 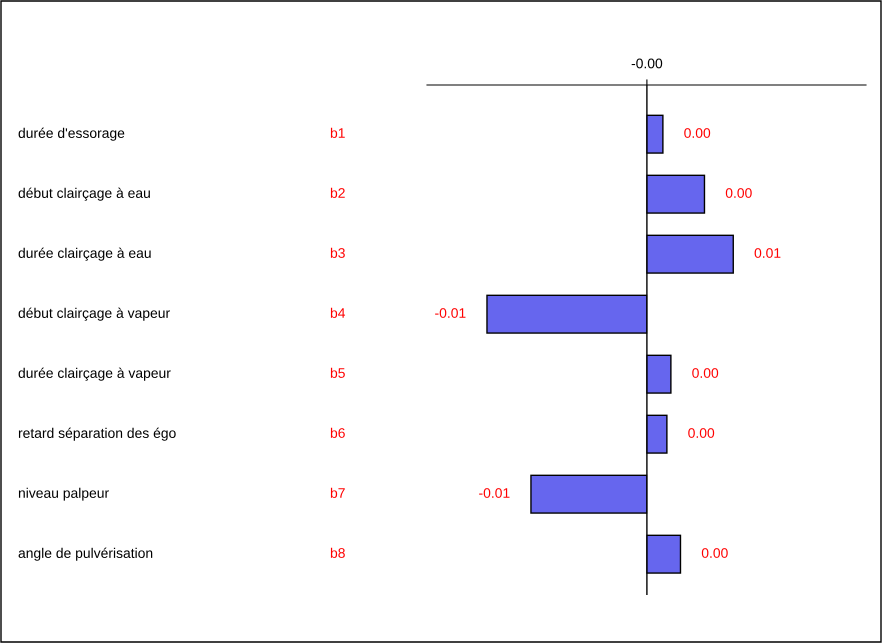 I want to click on y-tick-label: durée d'essorage, so click(x=71, y=134).